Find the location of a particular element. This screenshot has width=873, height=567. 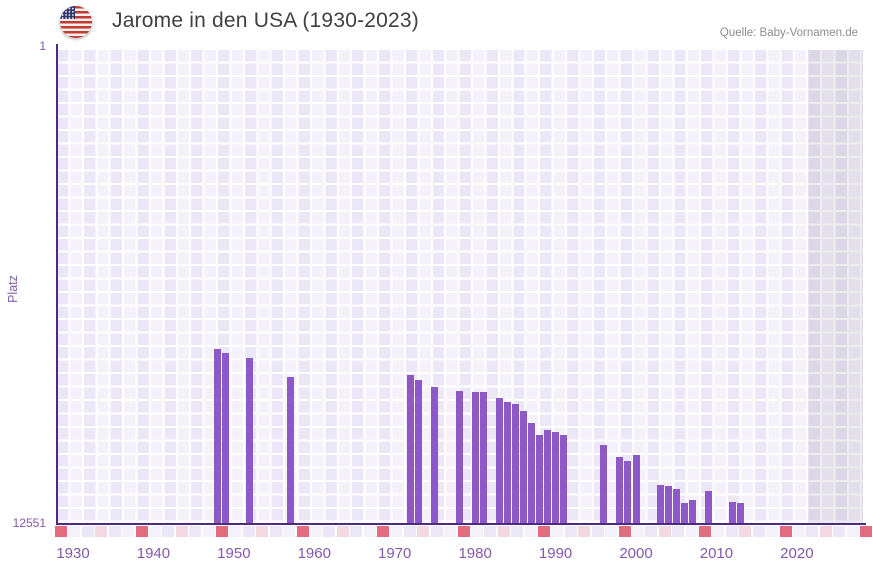

x-tick-label: 2020 is located at coordinates (797, 553).